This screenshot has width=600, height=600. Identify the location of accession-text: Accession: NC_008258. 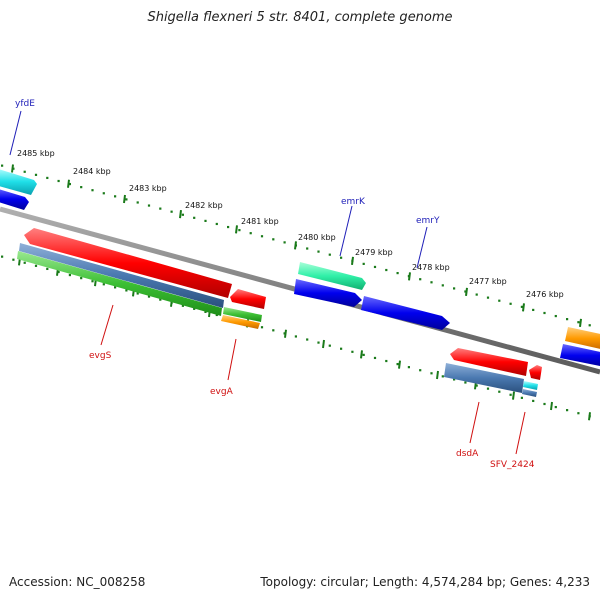
(77, 582).